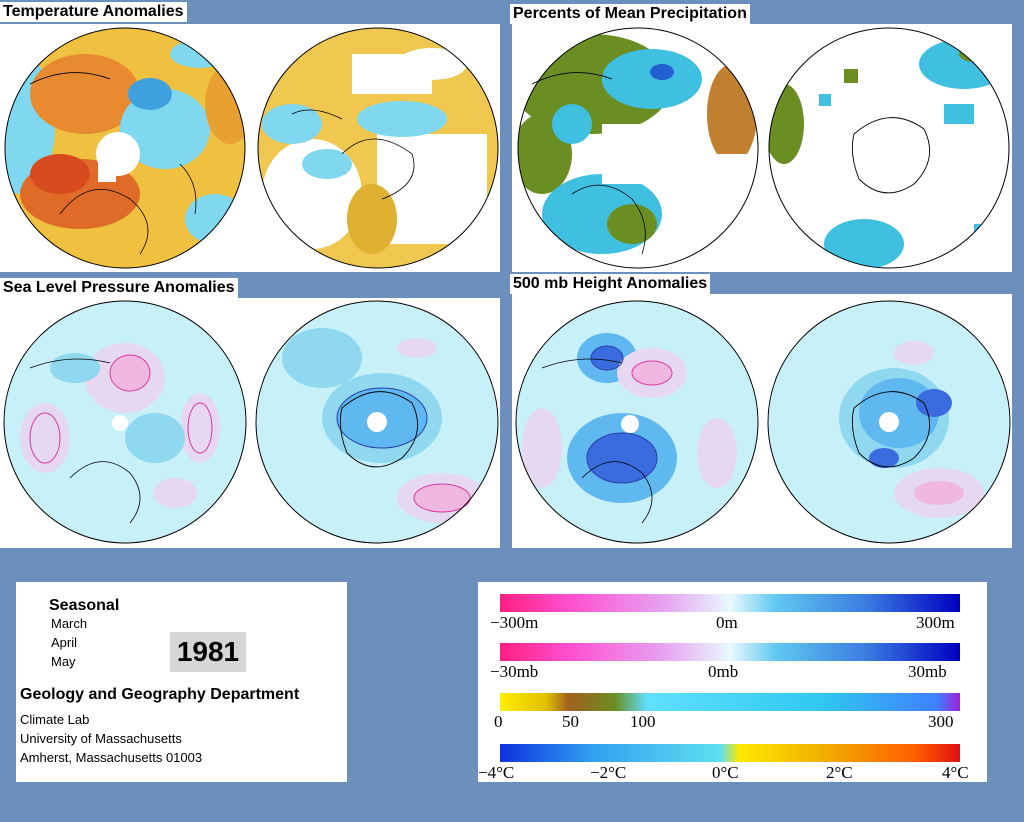  What do you see at coordinates (84, 605) in the screenshot?
I see `season-label: Seasonal` at bounding box center [84, 605].